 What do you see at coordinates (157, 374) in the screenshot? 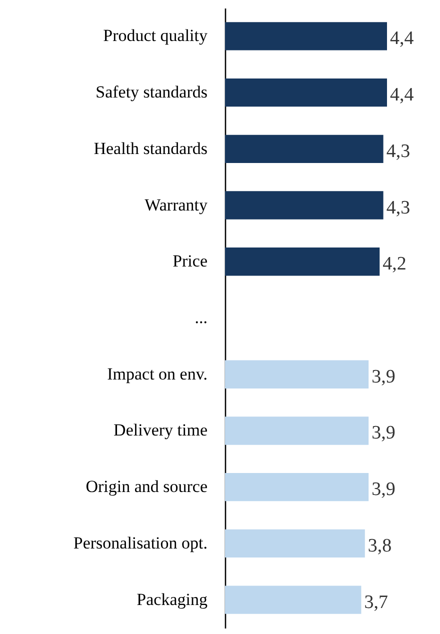
I see `y-tick-label: Impact on env.` at bounding box center [157, 374].